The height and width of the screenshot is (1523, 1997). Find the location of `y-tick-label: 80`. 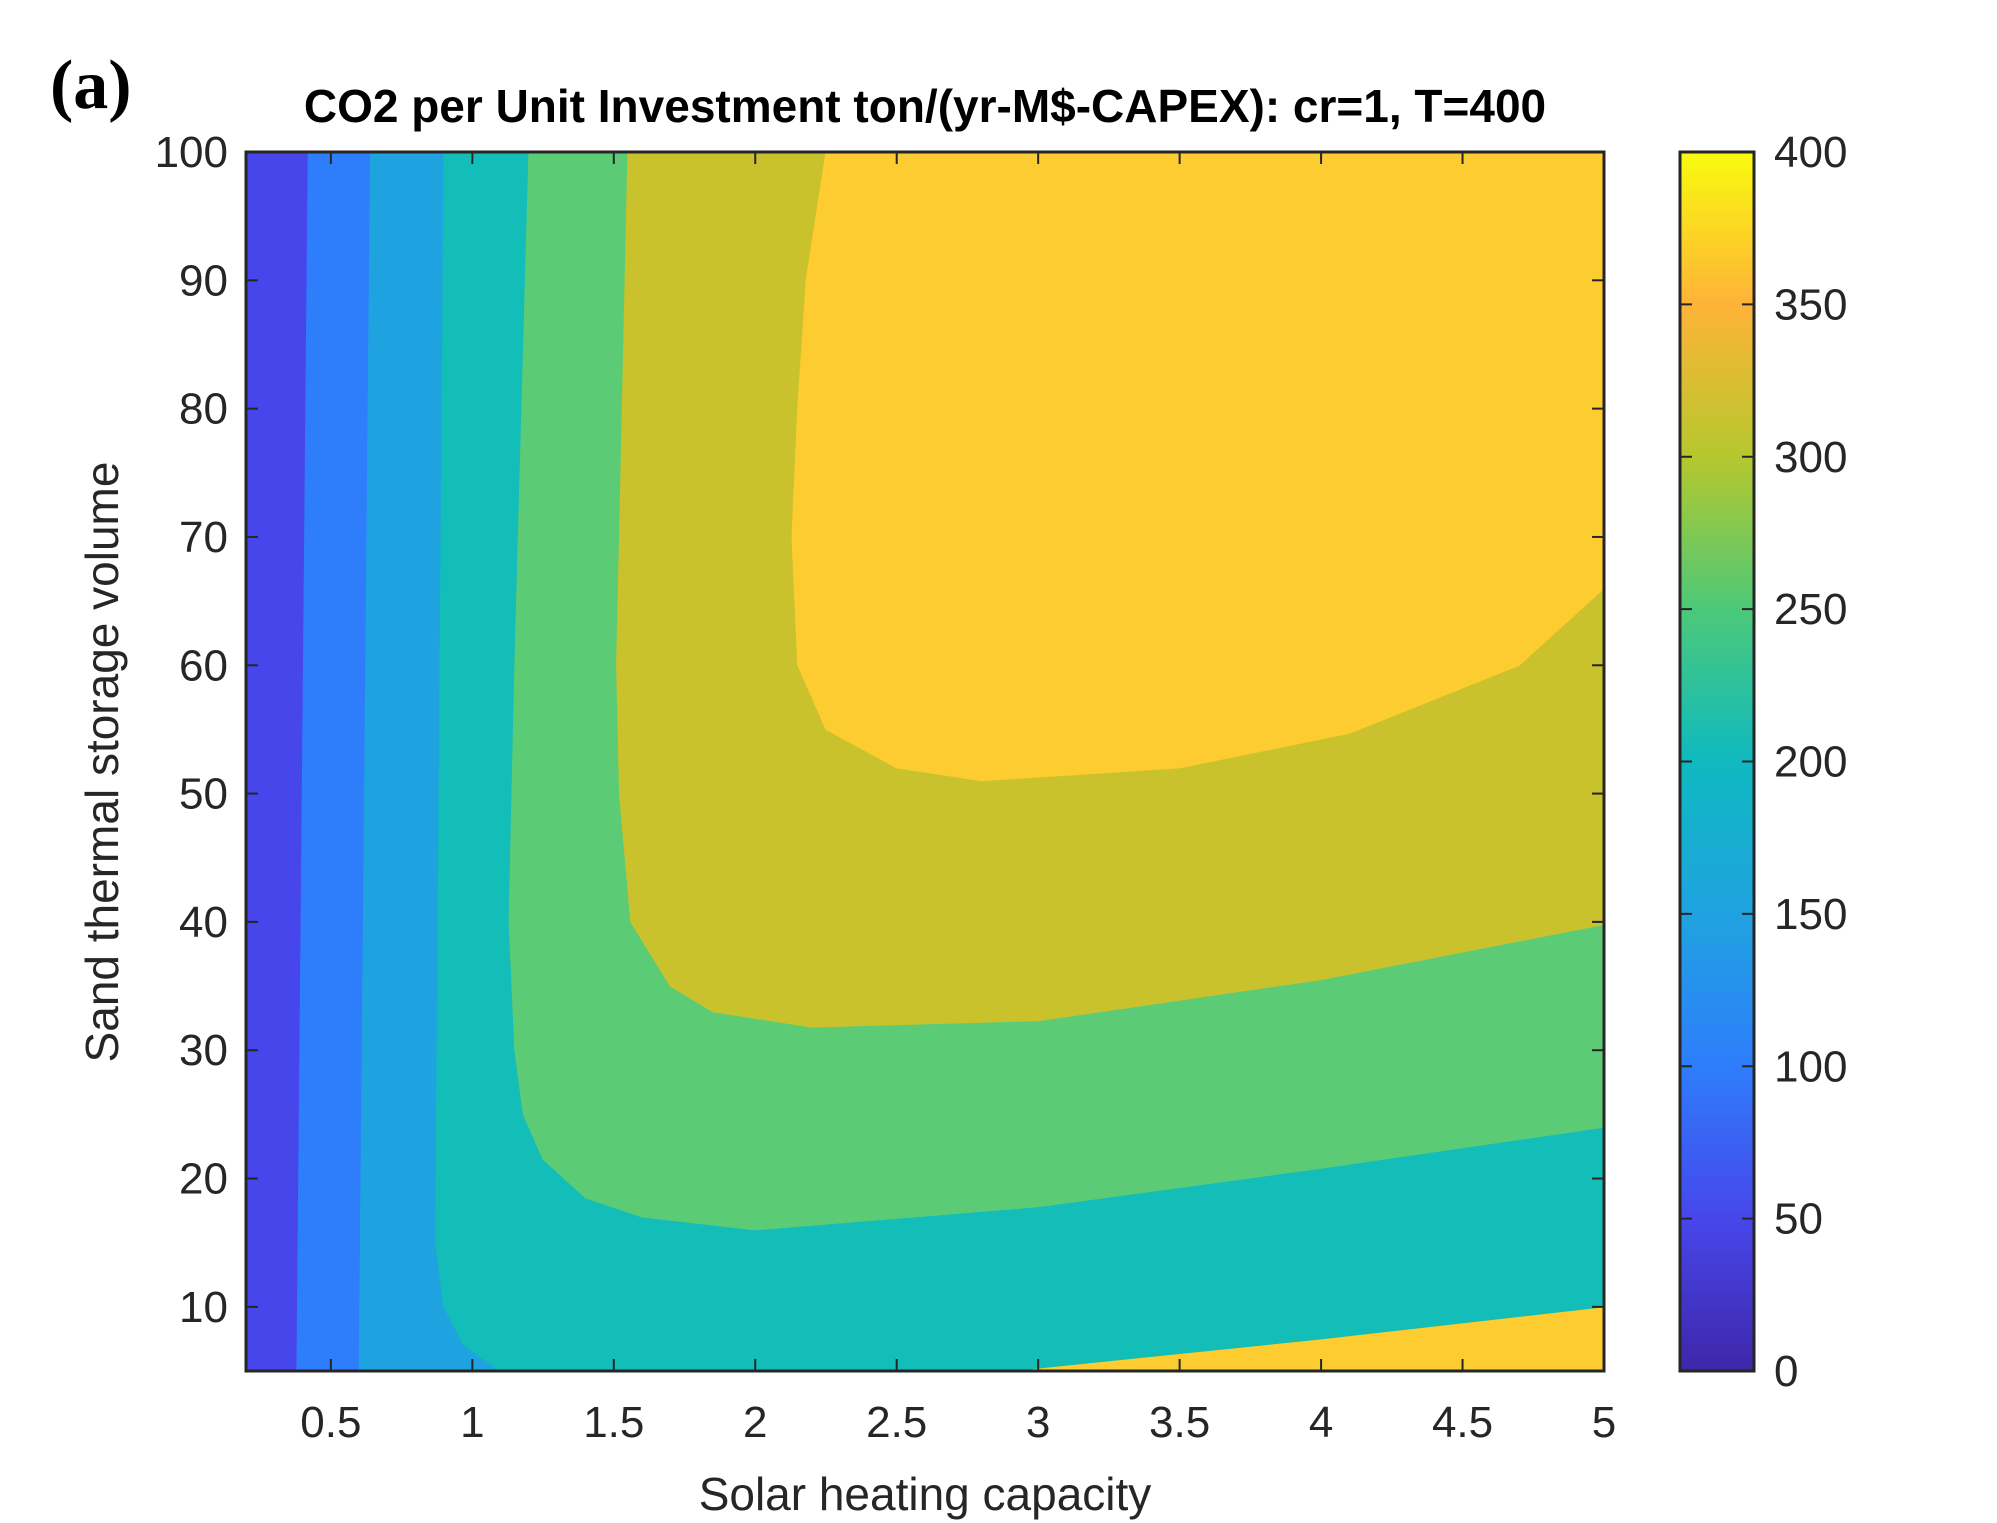

y-tick-label: 80 is located at coordinates (203, 409).